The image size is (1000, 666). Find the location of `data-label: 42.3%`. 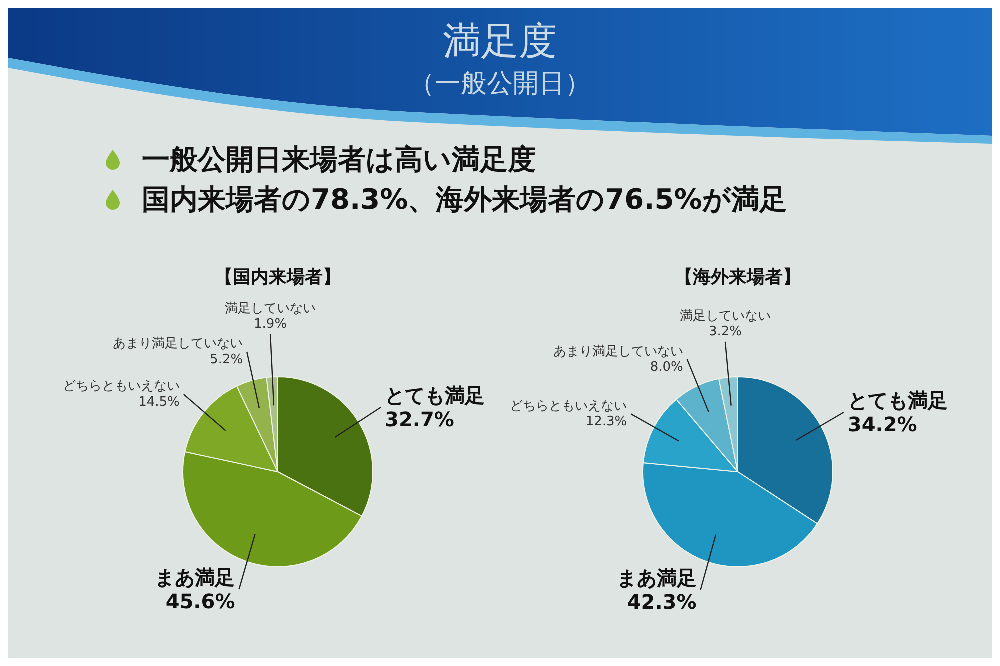

data-label: 42.3% is located at coordinates (662, 602).